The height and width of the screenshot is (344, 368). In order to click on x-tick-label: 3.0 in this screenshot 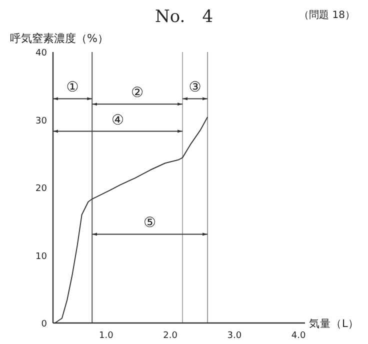, I will do `click(234, 336)`.